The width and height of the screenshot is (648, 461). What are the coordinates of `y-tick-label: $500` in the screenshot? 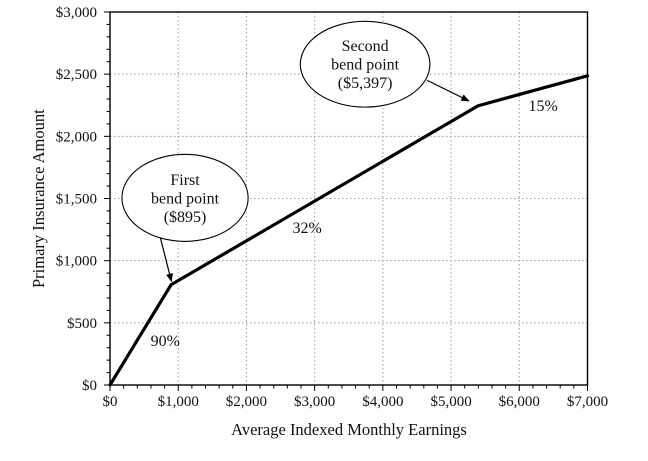 It's located at (82, 324).